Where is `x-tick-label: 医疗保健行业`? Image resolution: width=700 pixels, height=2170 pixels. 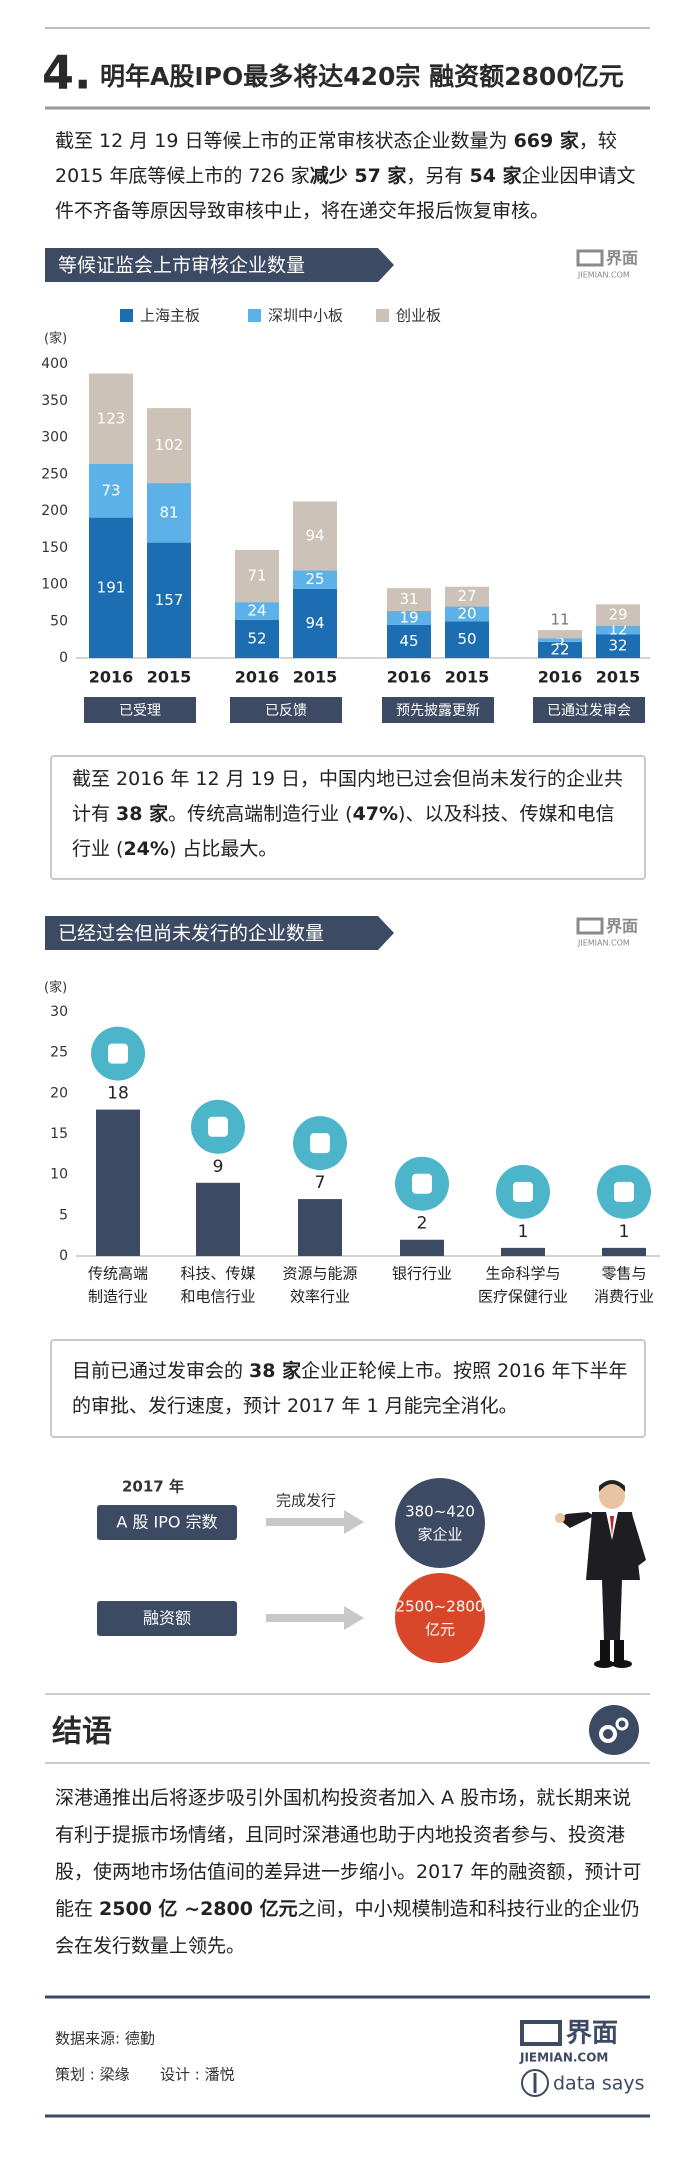 x-tick-label: 医疗保健行业 is located at coordinates (523, 1297).